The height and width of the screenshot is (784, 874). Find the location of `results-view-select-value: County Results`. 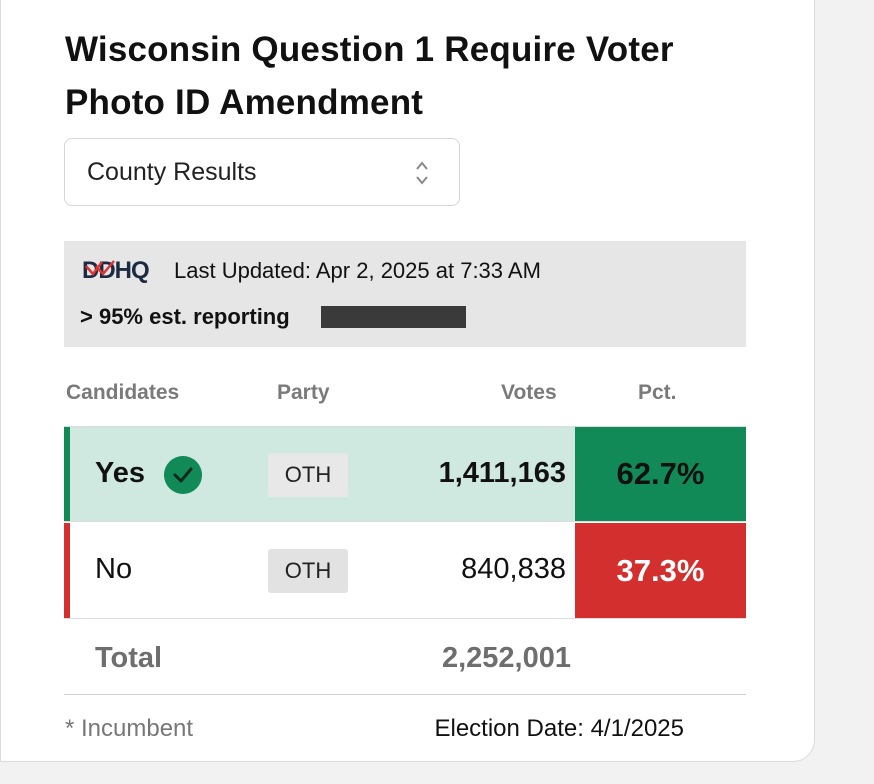

results-view-select-value: County Results is located at coordinates (172, 171).